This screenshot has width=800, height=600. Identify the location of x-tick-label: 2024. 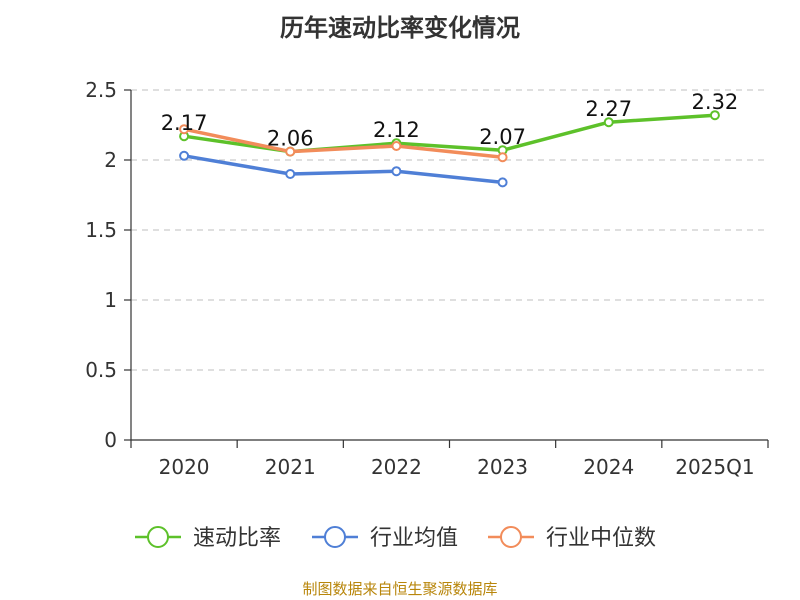
(608, 467).